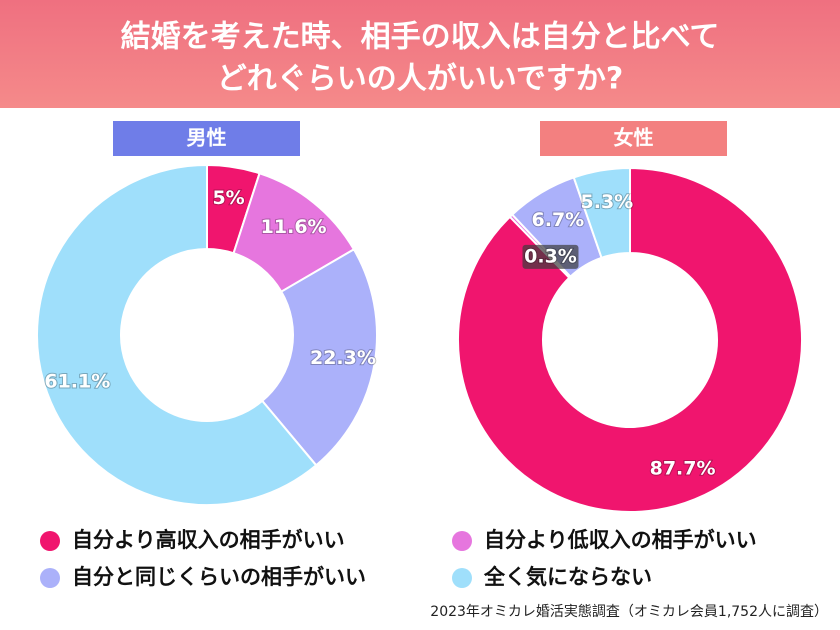 Image resolution: width=840 pixels, height=630 pixels. I want to click on value-label: 0.3%, so click(550, 256).